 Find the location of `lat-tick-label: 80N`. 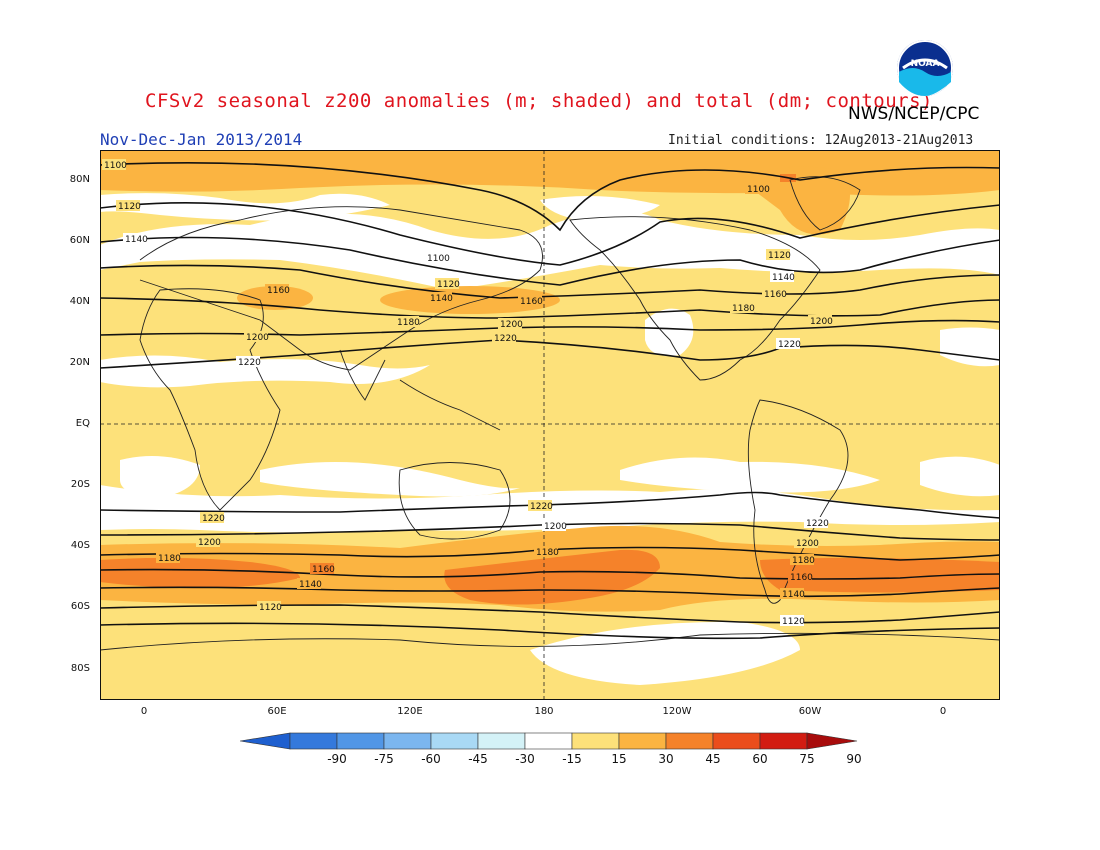

lat-tick-label: 80N is located at coordinates (79, 179).